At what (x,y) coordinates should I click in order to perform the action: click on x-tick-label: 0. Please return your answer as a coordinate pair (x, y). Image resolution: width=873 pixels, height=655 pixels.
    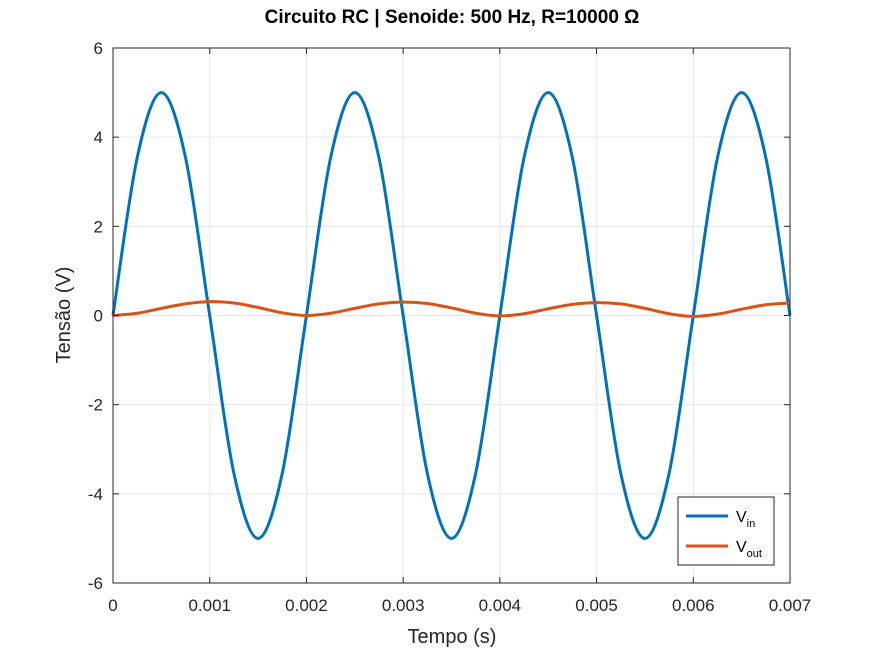
    Looking at the image, I should click on (112, 605).